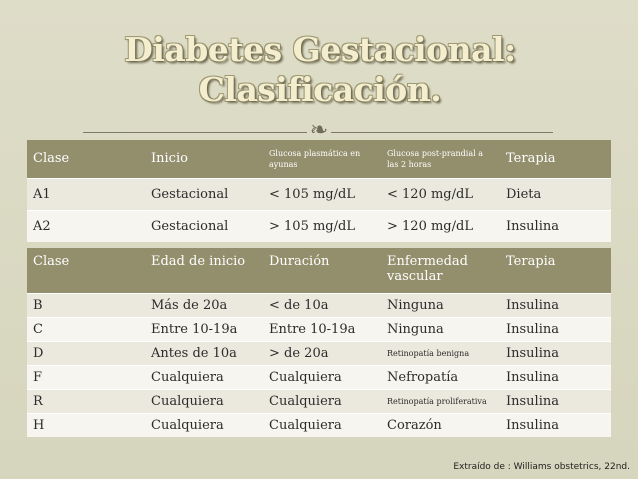  What do you see at coordinates (555, 193) in the screenshot?
I see `cell: Dieta` at bounding box center [555, 193].